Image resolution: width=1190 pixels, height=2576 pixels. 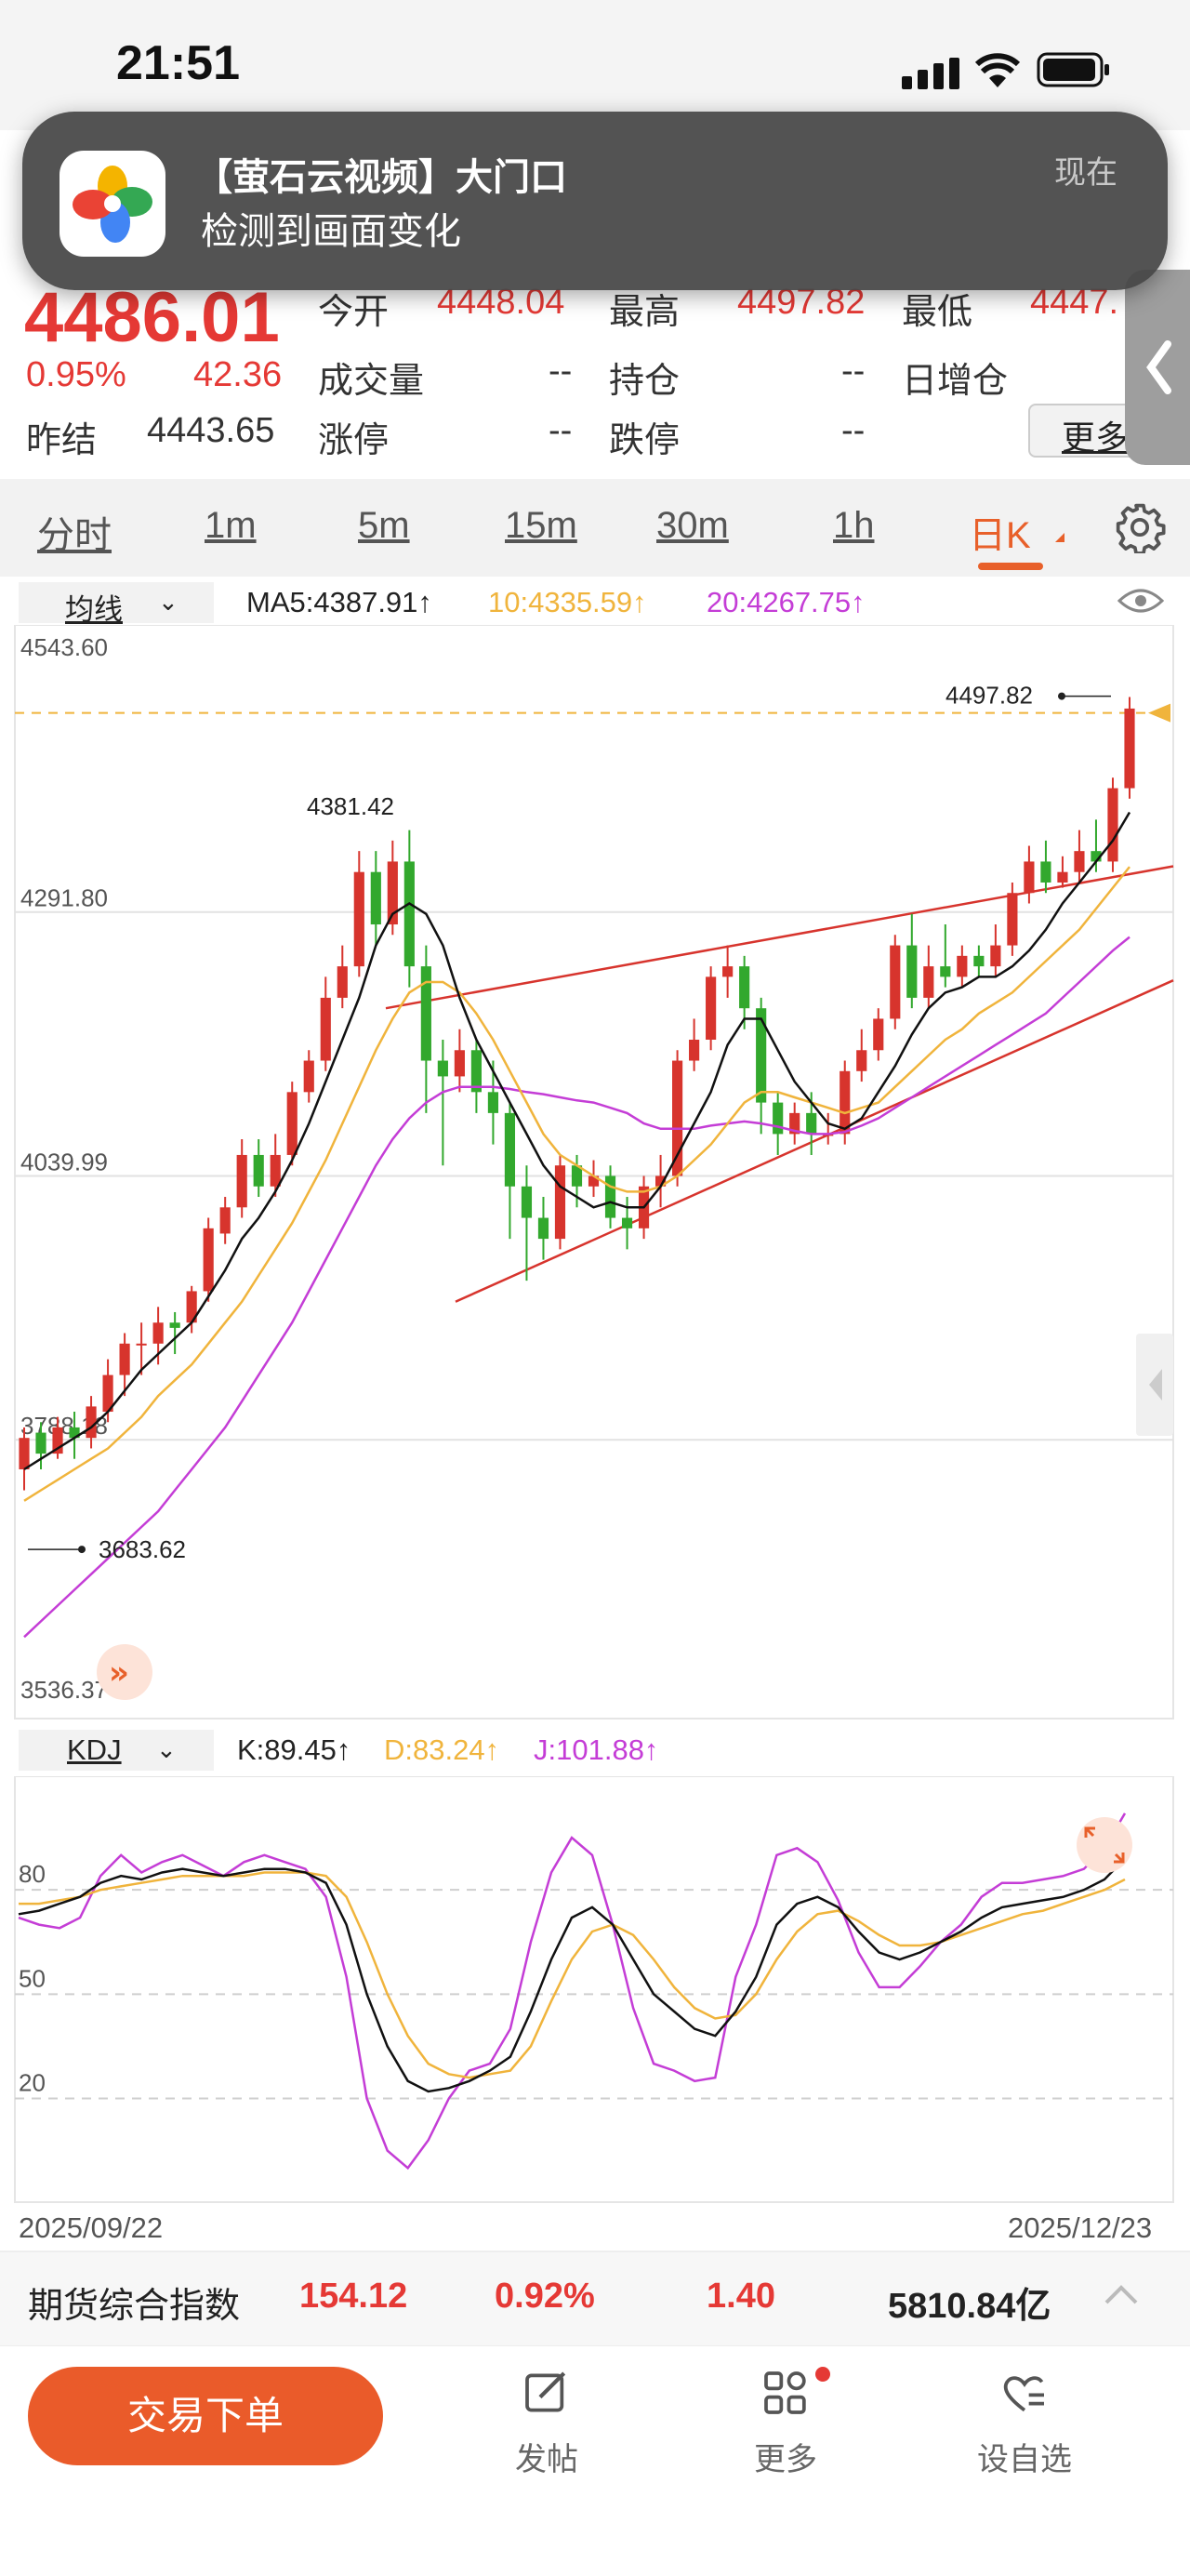 I want to click on tab-1h: 1h, so click(x=854, y=525).